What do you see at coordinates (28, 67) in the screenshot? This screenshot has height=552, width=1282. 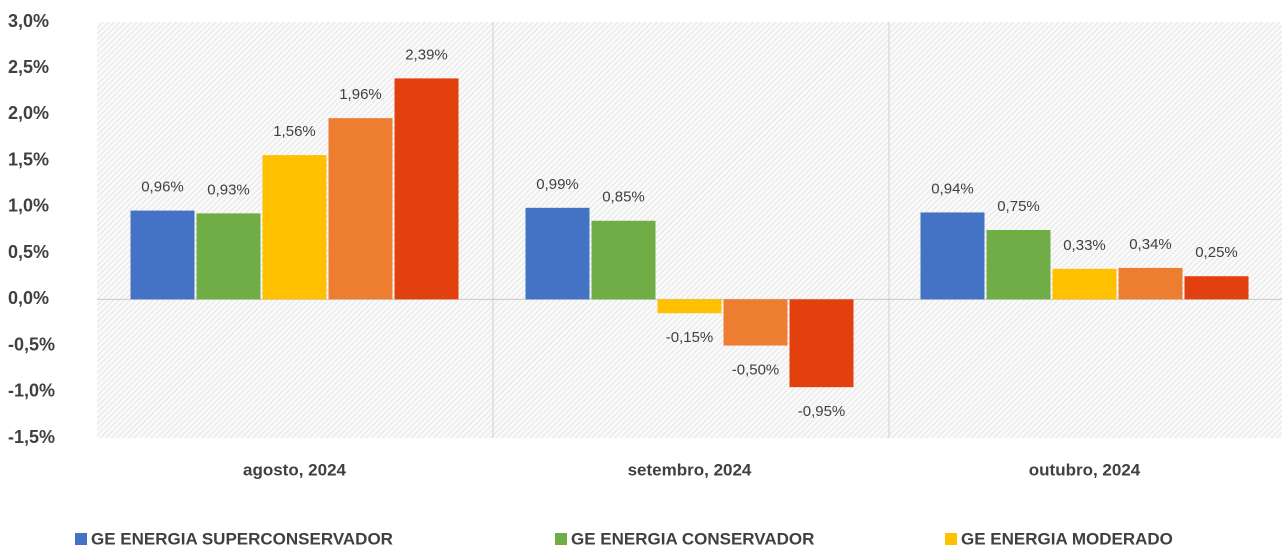 I see `y-tick-label: 2,5%` at bounding box center [28, 67].